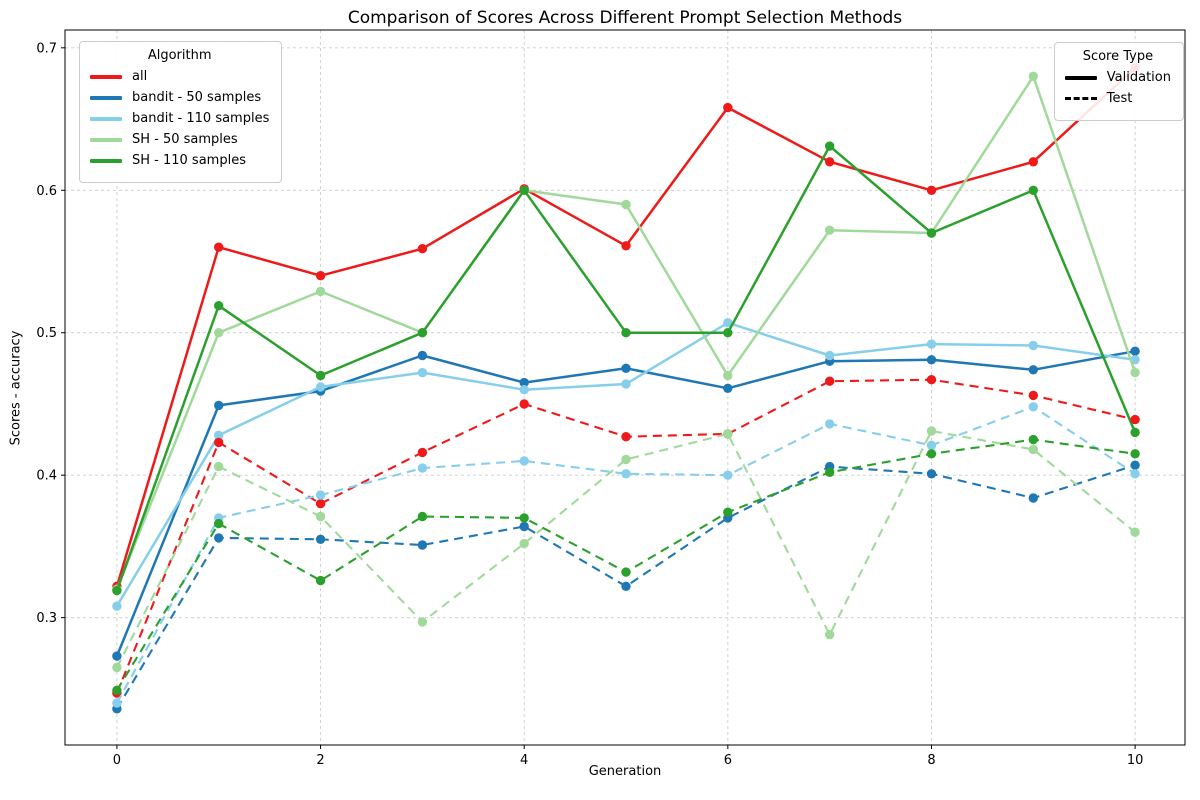 The width and height of the screenshot is (1200, 800). What do you see at coordinates (197, 97) in the screenshot?
I see `legend-entry-label: bandit - 50 samples` at bounding box center [197, 97].